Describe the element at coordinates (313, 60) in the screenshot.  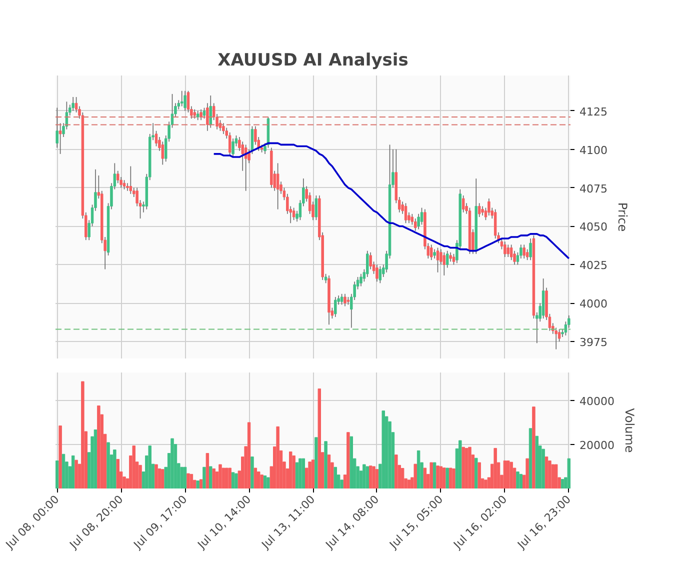
I see `chart-title: XAUUSD AI Analysis` at that location.